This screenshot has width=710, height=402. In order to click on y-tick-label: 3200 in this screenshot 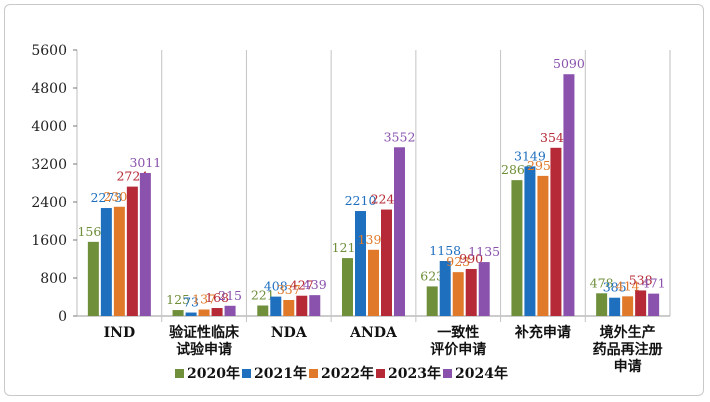, I will do `click(49, 165)`.